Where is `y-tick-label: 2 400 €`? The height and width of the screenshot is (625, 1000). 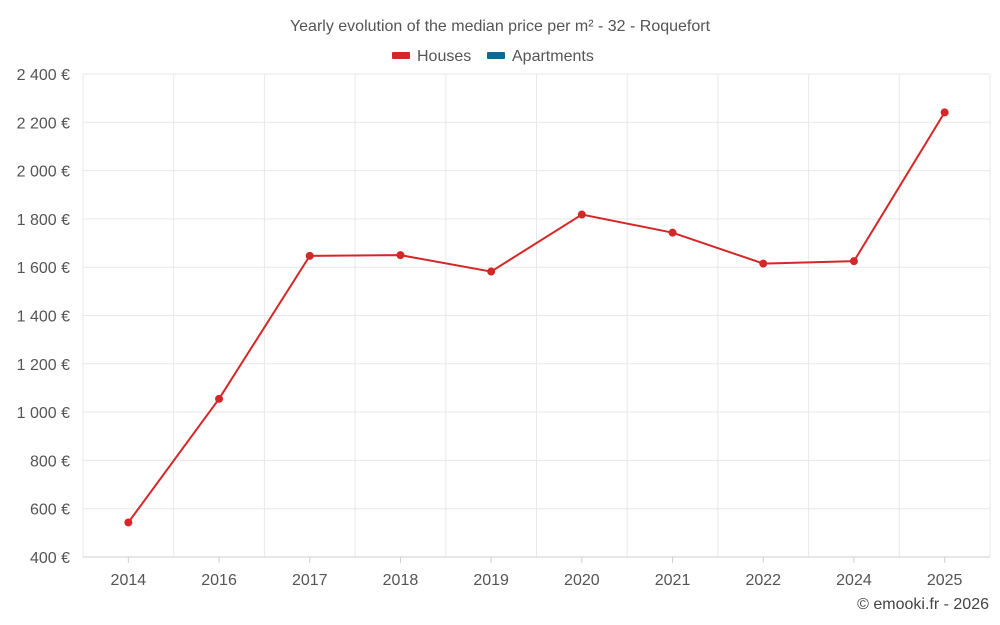
y-tick-label: 2 400 € is located at coordinates (43, 75).